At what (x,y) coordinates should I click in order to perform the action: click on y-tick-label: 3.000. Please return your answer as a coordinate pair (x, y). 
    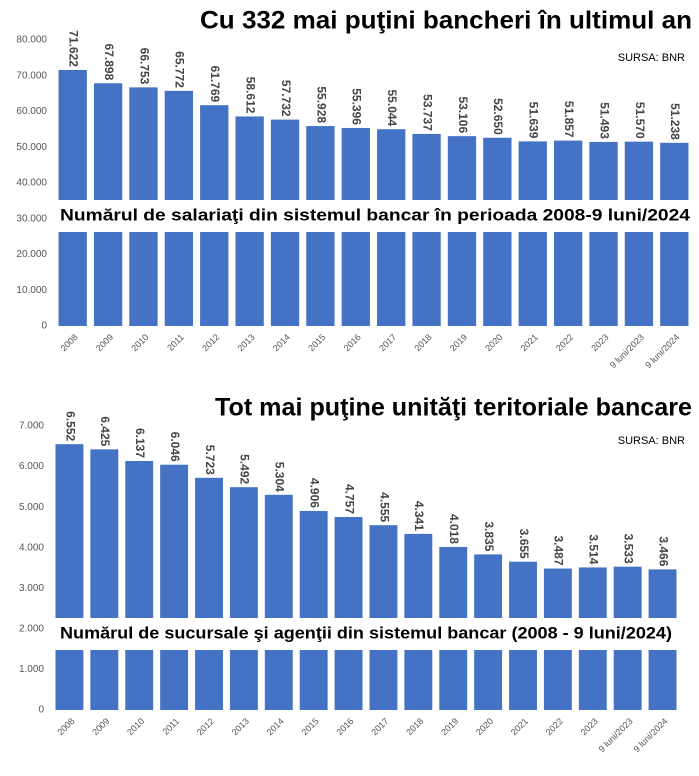
    Looking at the image, I should click on (31, 588).